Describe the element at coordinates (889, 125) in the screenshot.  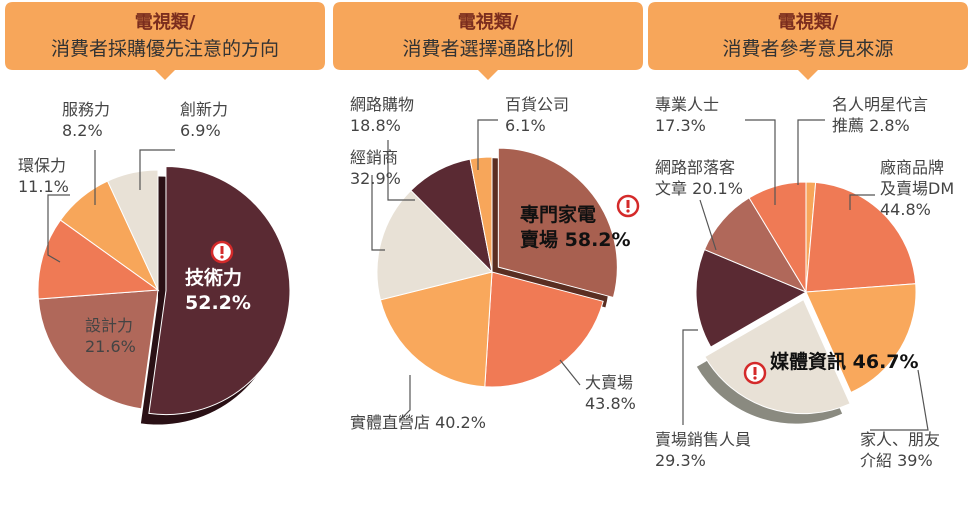
I see `value-label: 2.8%` at that location.